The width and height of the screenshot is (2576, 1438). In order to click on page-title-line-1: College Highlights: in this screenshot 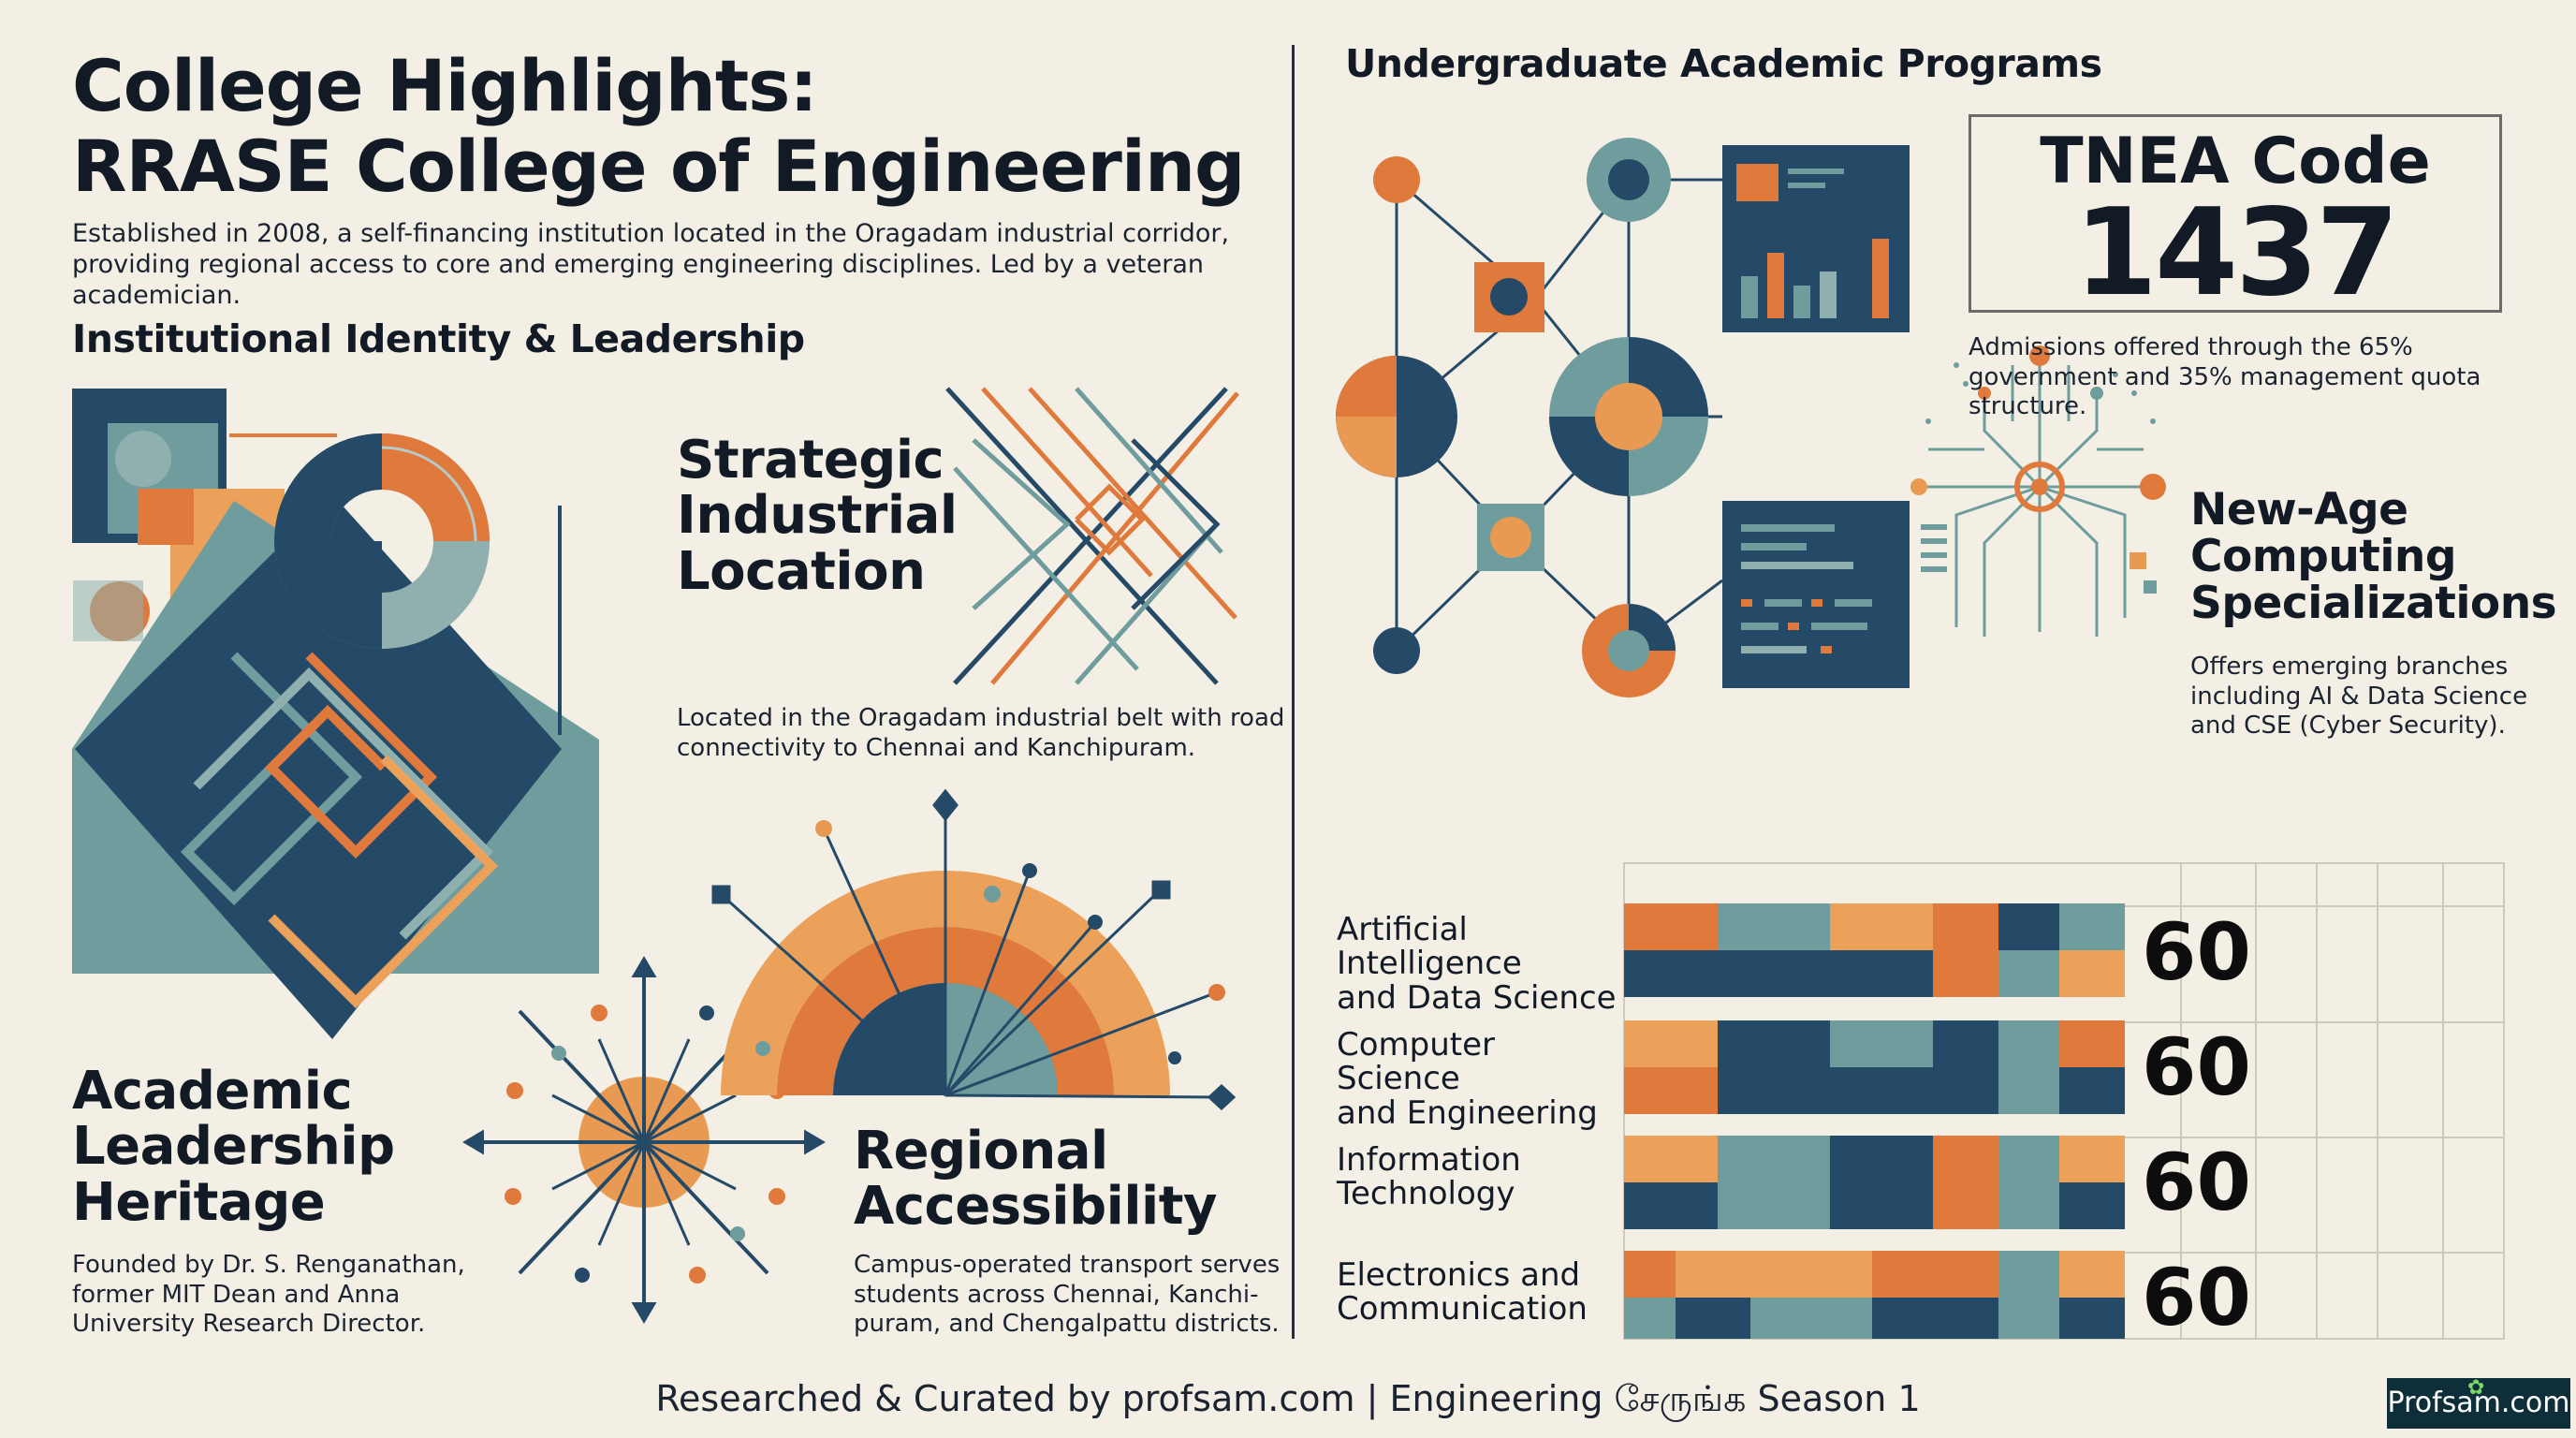, I will do `click(445, 85)`.